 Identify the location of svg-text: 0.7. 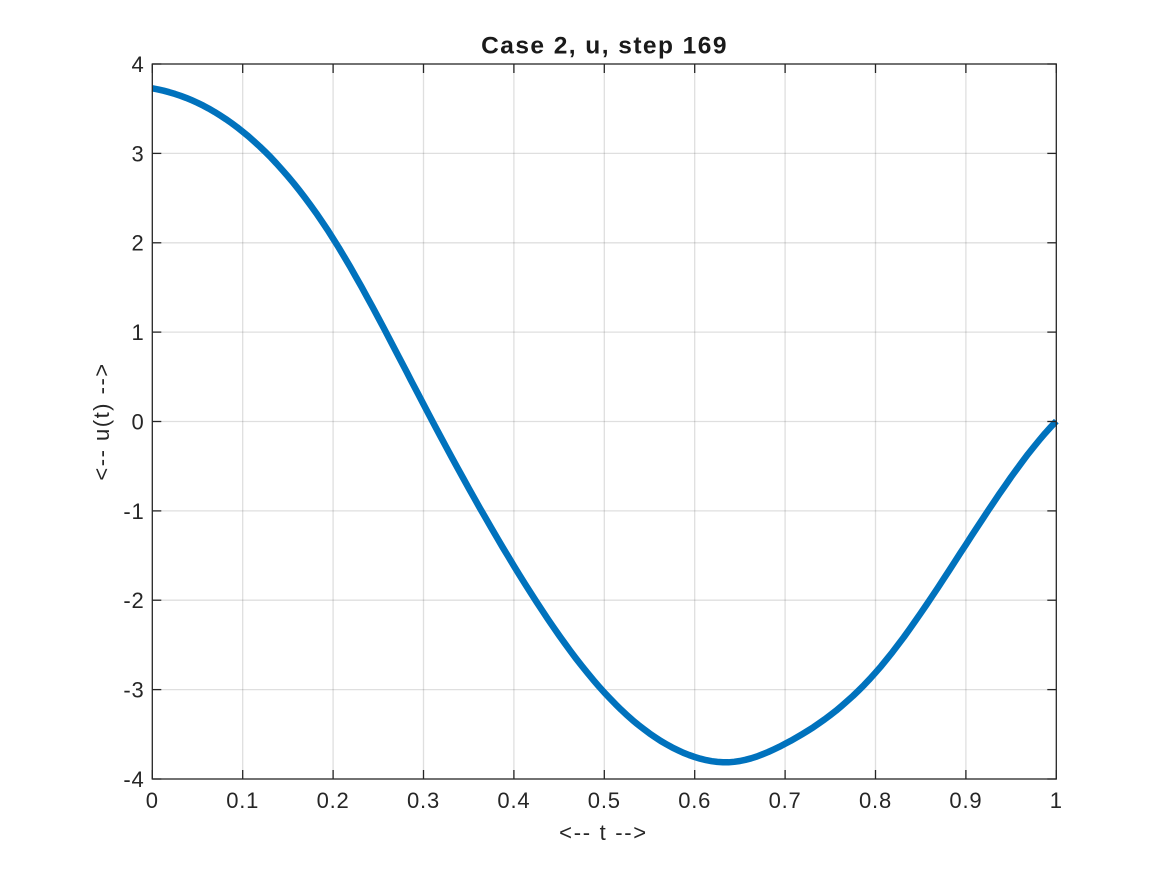
(785, 800).